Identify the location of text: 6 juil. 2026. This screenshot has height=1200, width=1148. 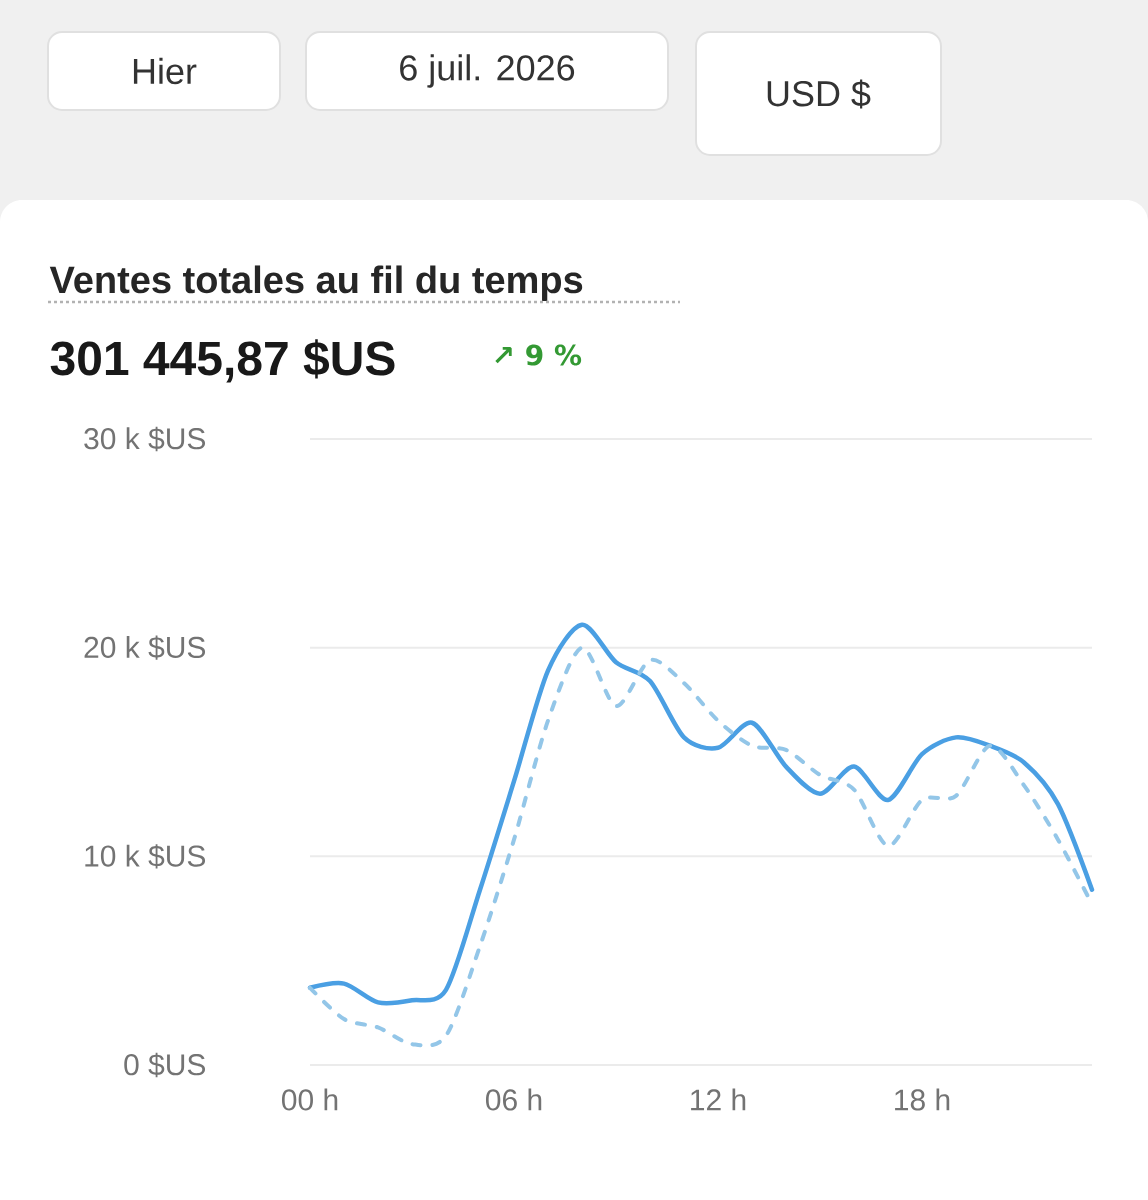
(487, 71).